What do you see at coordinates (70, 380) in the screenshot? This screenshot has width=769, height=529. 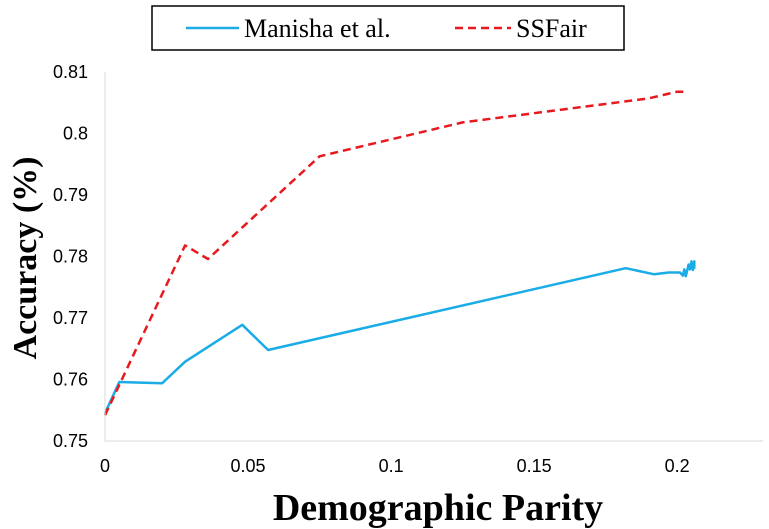 I see `y-tick-label: 0.76` at bounding box center [70, 380].